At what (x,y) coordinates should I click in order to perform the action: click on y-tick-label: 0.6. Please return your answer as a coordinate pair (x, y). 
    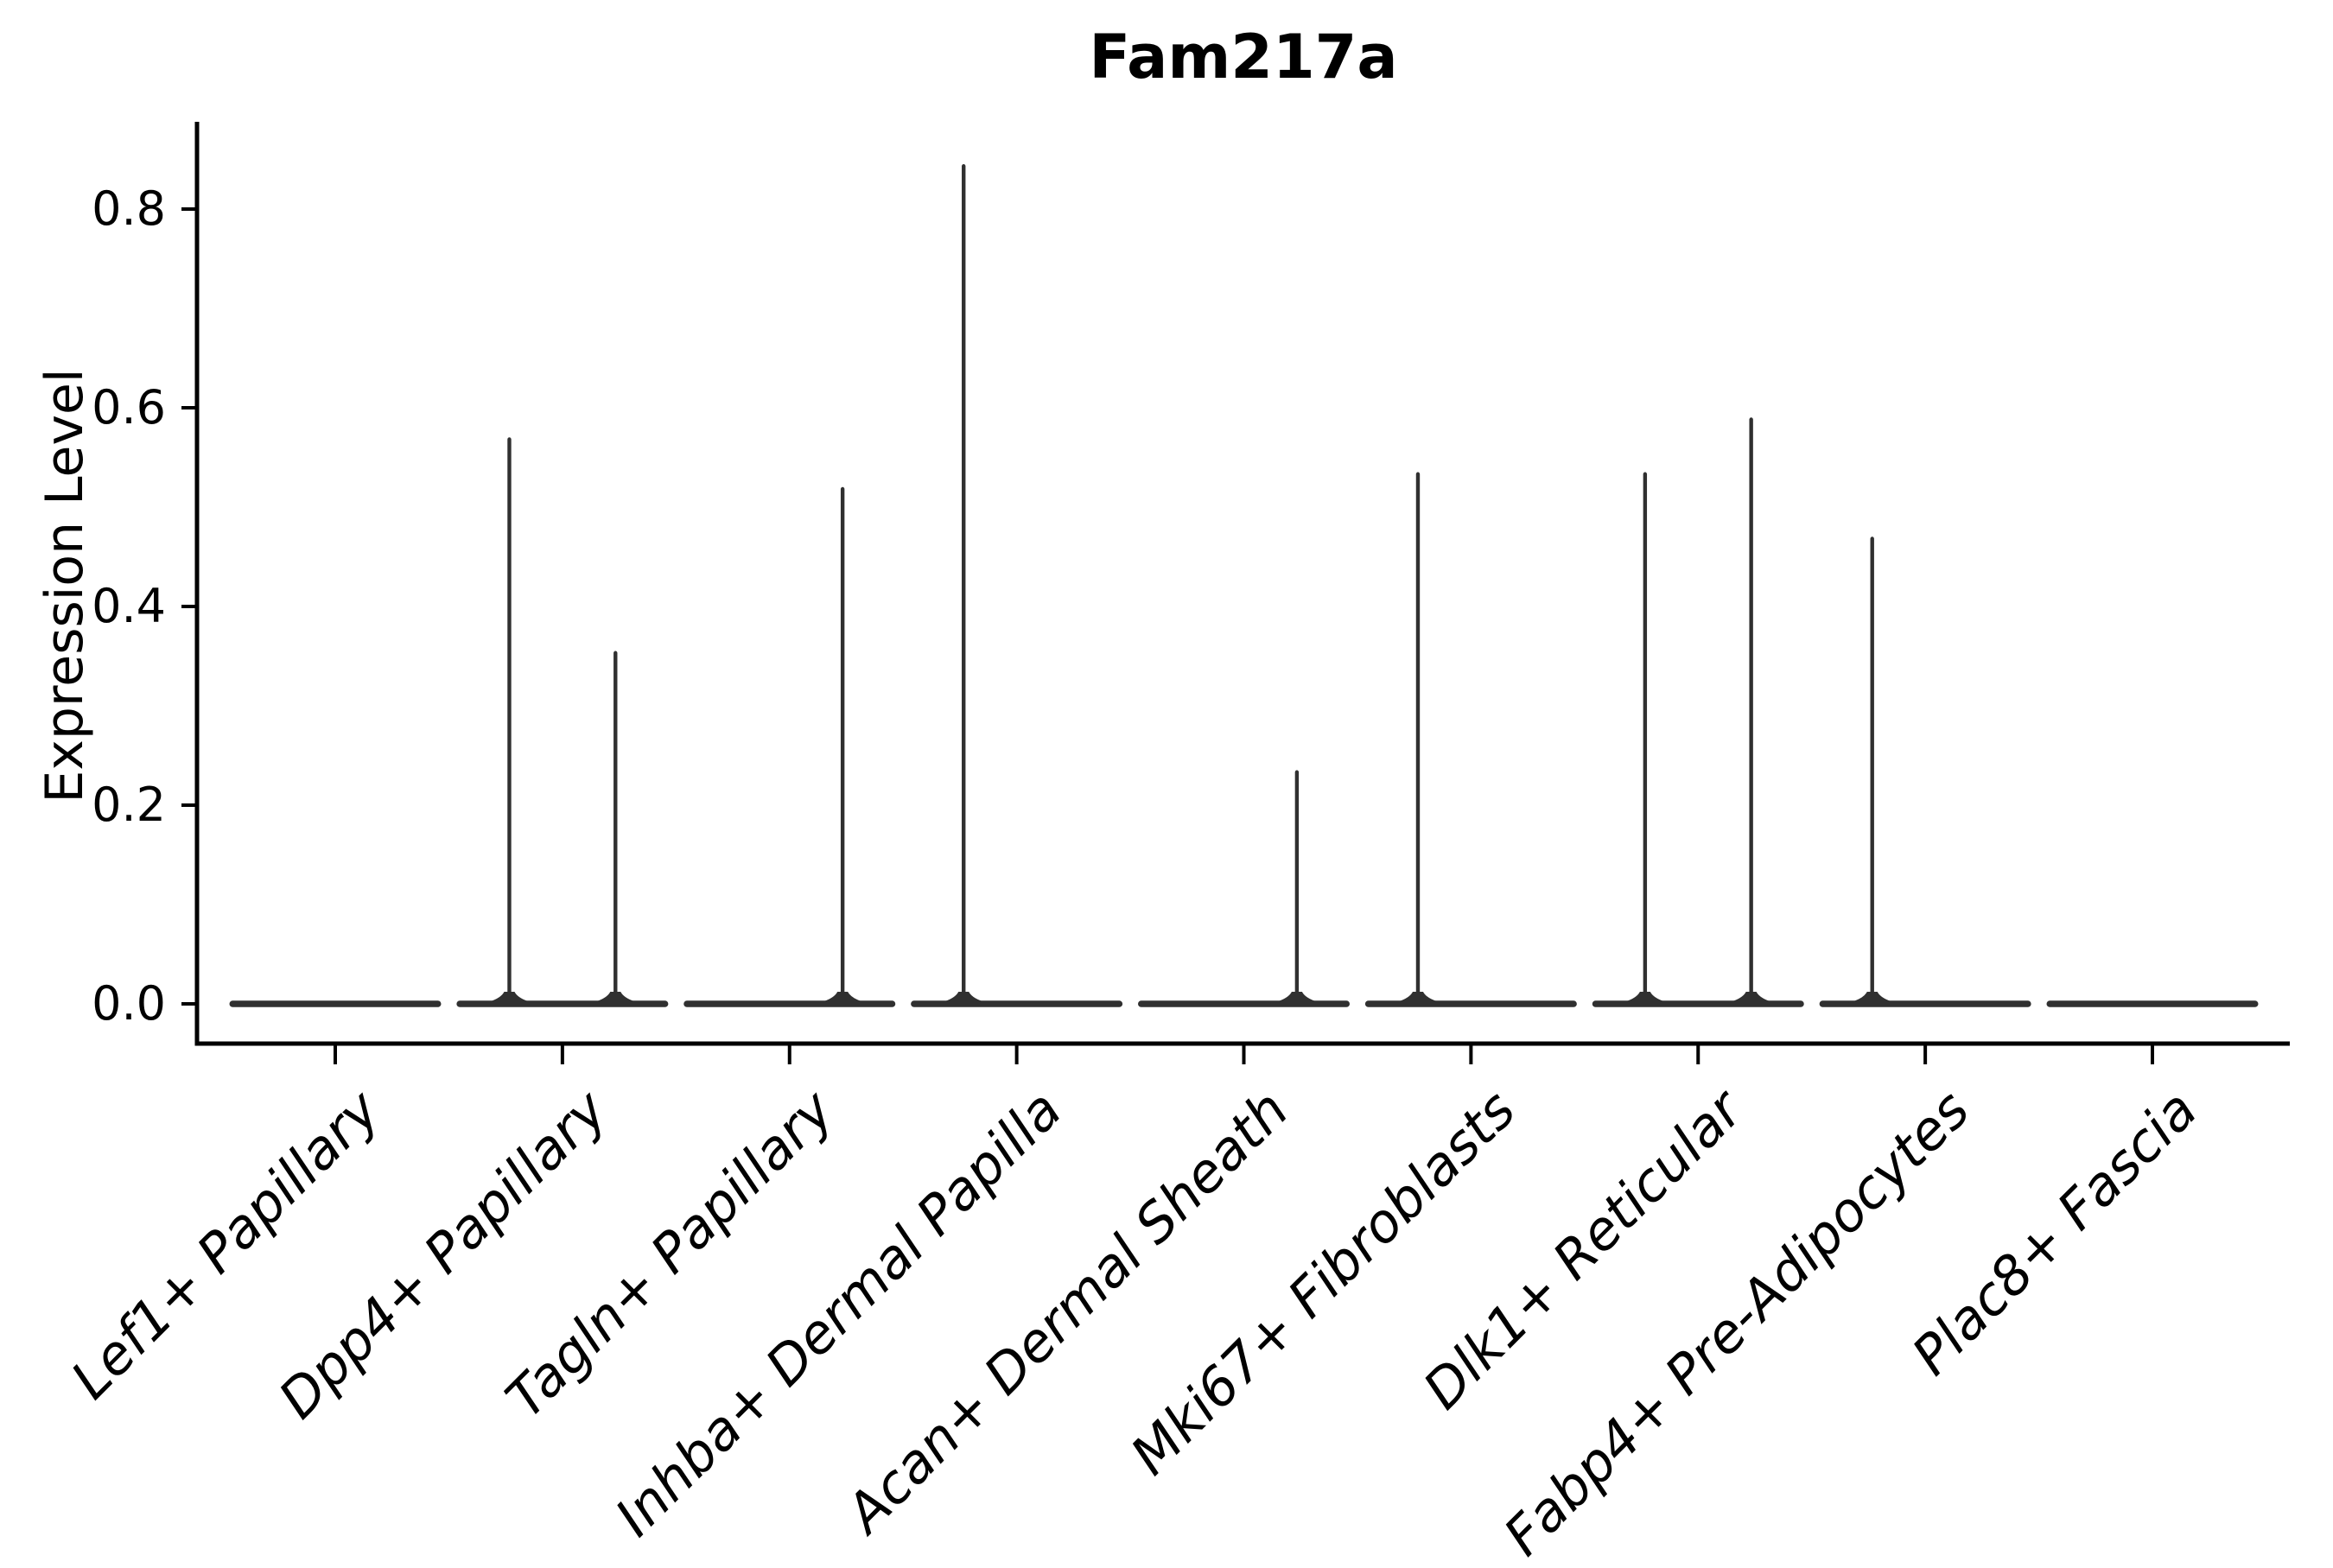
    Looking at the image, I should click on (129, 407).